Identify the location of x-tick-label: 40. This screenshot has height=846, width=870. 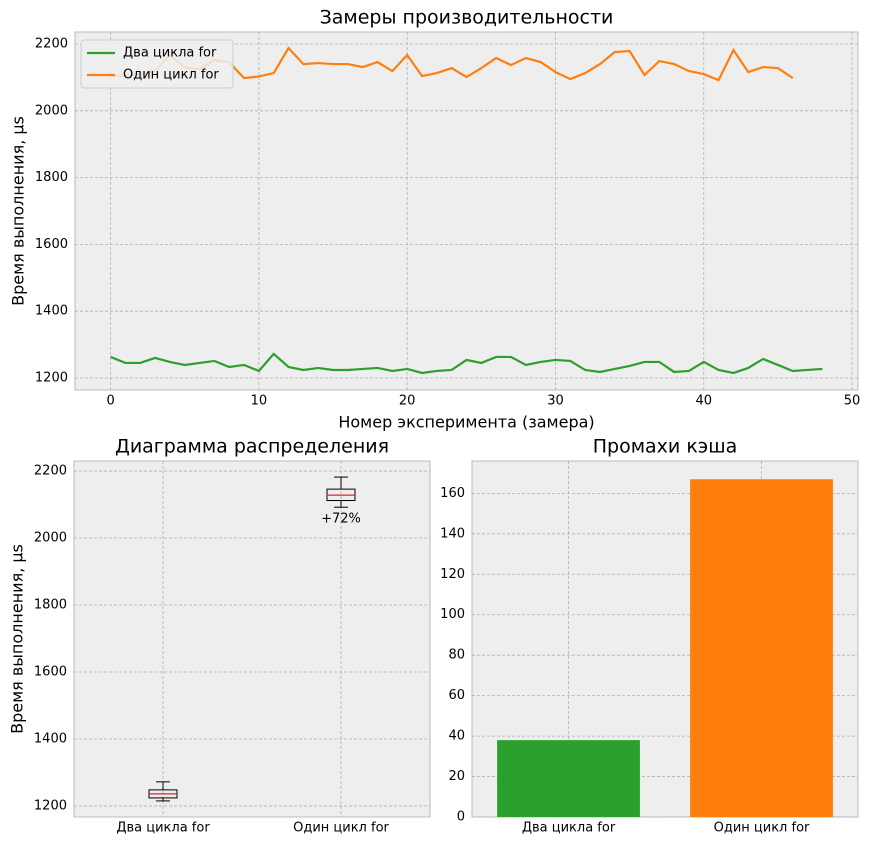
(703, 401).